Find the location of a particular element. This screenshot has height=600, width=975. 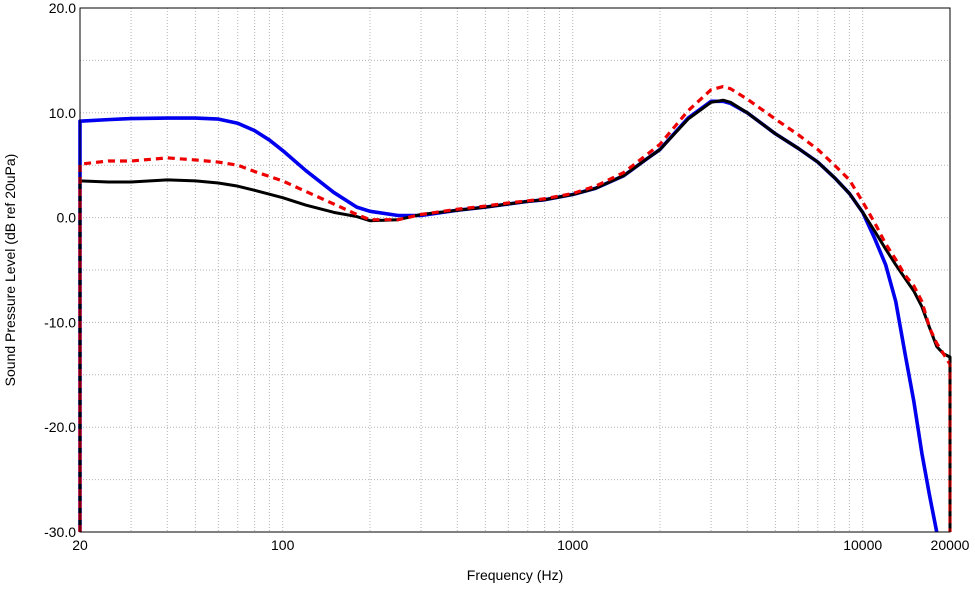

x-tick-label: 20 is located at coordinates (80, 545).